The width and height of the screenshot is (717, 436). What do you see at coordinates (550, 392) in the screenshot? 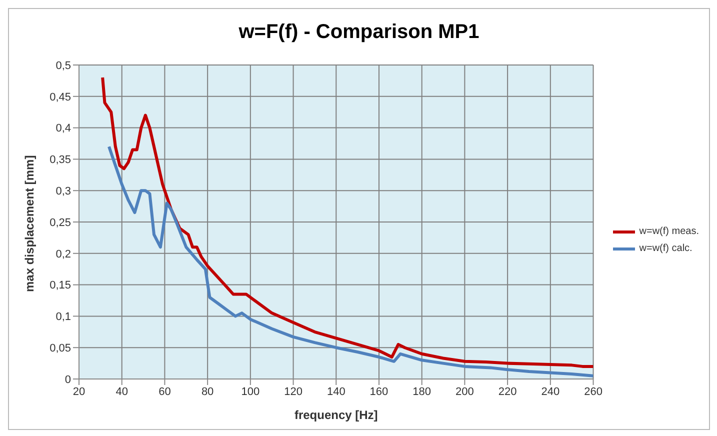
I see `x-tick-label: 240` at bounding box center [550, 392].